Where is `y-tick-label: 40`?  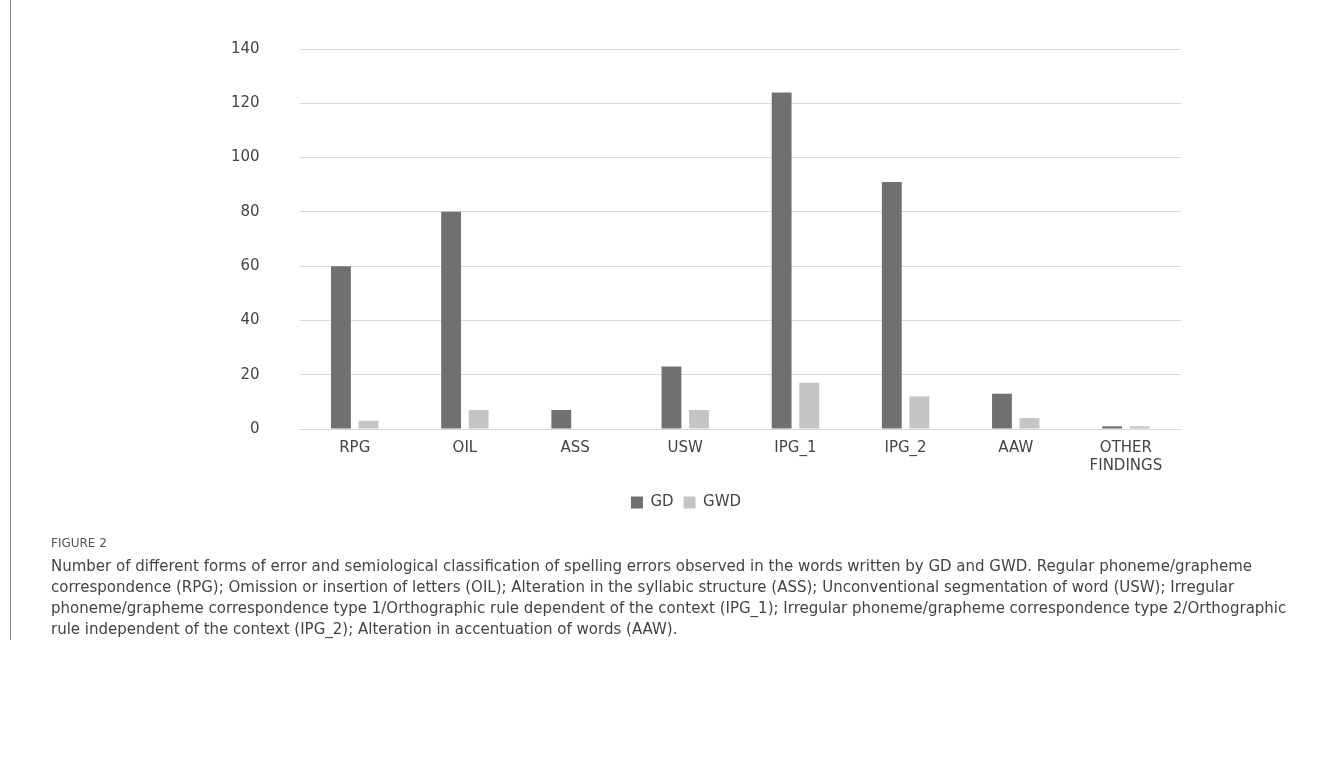 y-tick-label: 40 is located at coordinates (250, 319).